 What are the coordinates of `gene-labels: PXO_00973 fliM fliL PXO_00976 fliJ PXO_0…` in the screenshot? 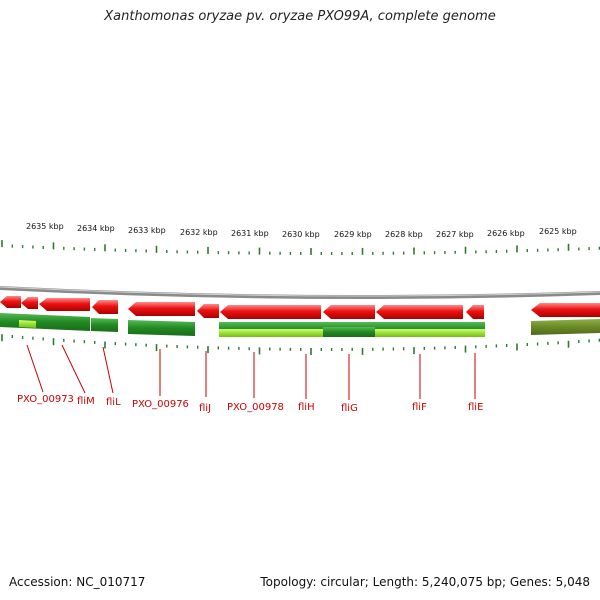 It's located at (250, 404).